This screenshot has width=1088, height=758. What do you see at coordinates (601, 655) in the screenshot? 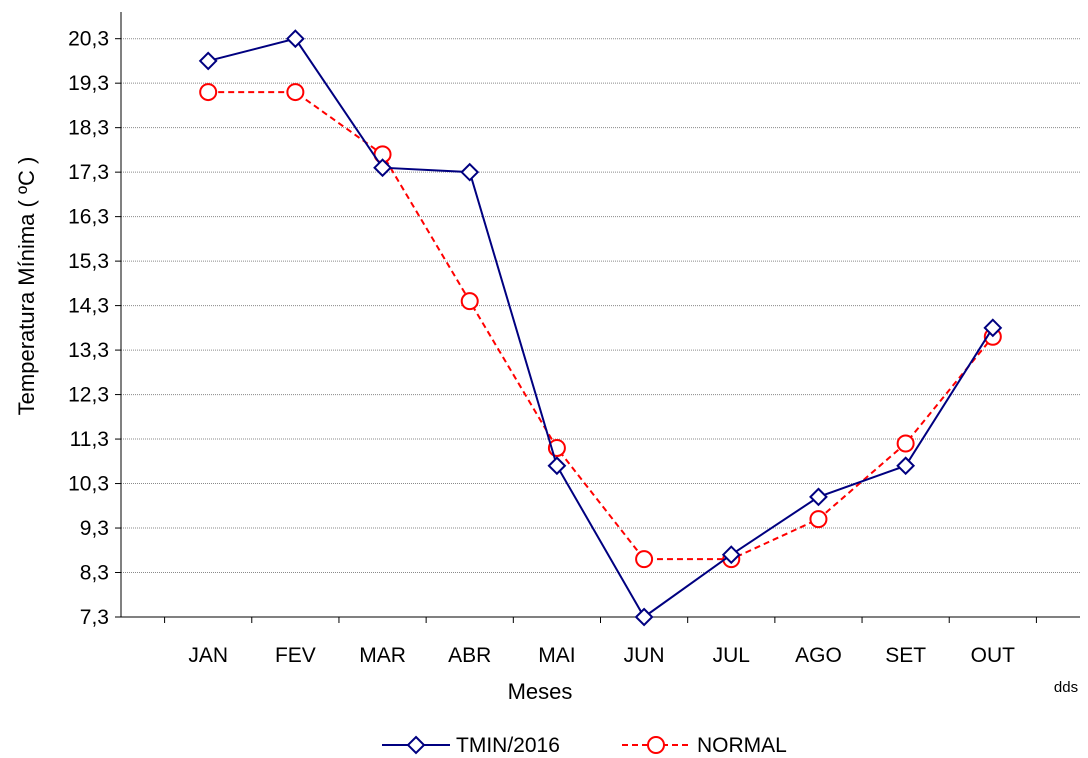
I see `x-tick-labels: JAN FEV MAR ABR MAI JUN JUL AGO SET OUT` at bounding box center [601, 655].